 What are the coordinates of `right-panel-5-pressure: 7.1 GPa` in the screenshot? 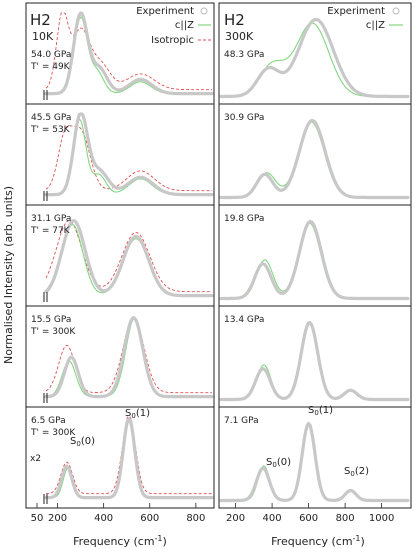 It's located at (241, 421).